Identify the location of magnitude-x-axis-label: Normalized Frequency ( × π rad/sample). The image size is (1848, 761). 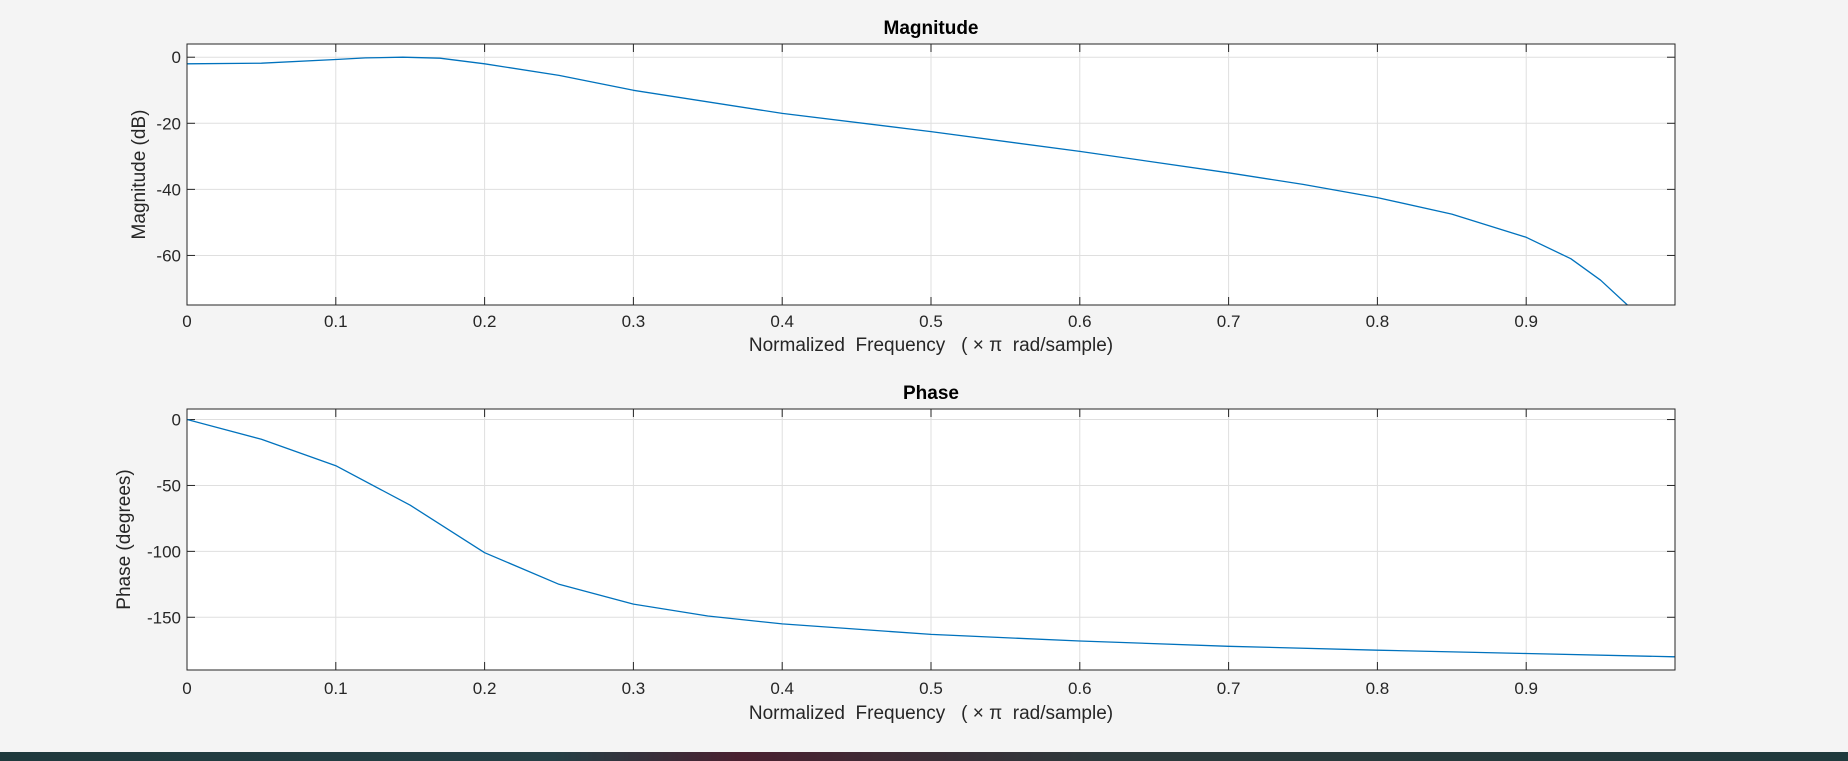
(931, 345).